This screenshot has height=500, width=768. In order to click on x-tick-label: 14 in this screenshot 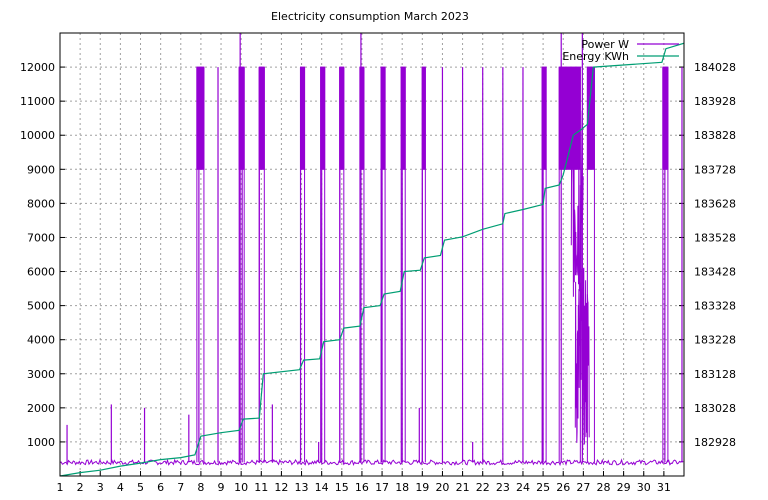, I will do `click(322, 487)`.